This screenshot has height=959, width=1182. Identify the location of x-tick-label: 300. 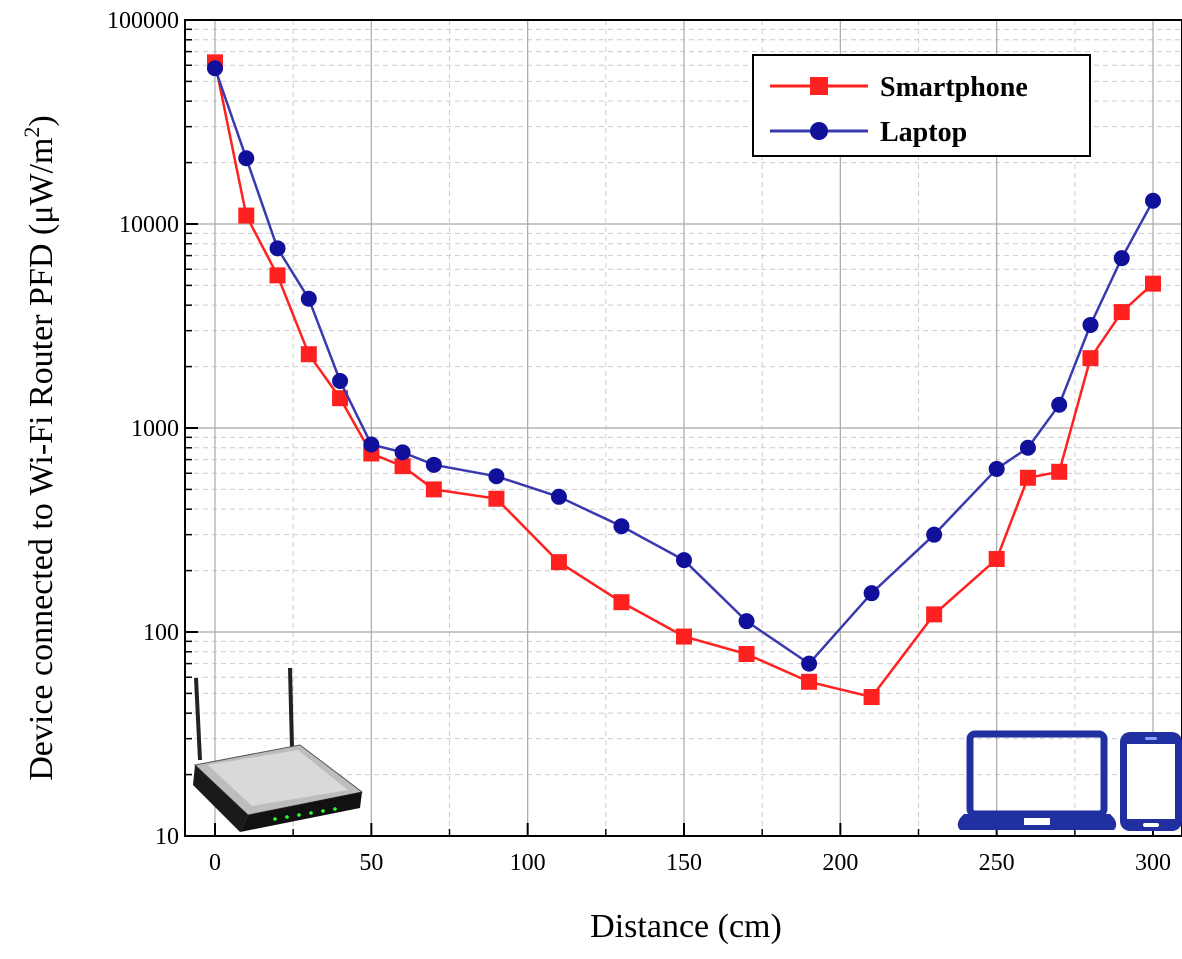
(1153, 863).